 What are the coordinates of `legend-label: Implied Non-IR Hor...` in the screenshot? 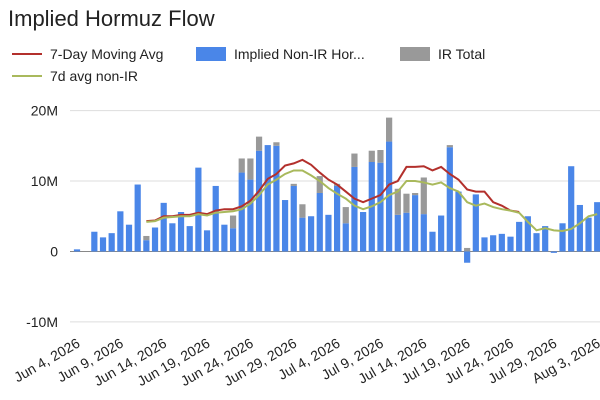 It's located at (299, 54).